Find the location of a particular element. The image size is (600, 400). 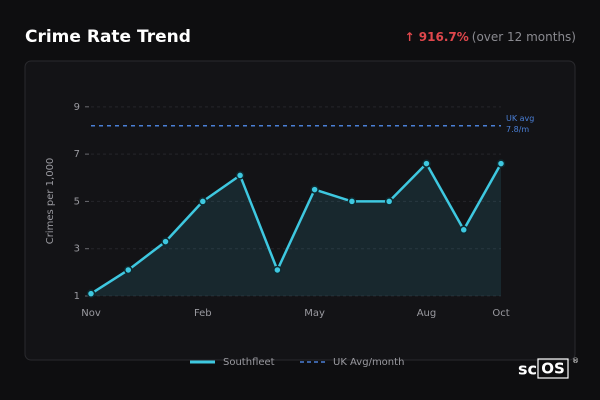

change-note: (over 12 months) is located at coordinates (524, 37).